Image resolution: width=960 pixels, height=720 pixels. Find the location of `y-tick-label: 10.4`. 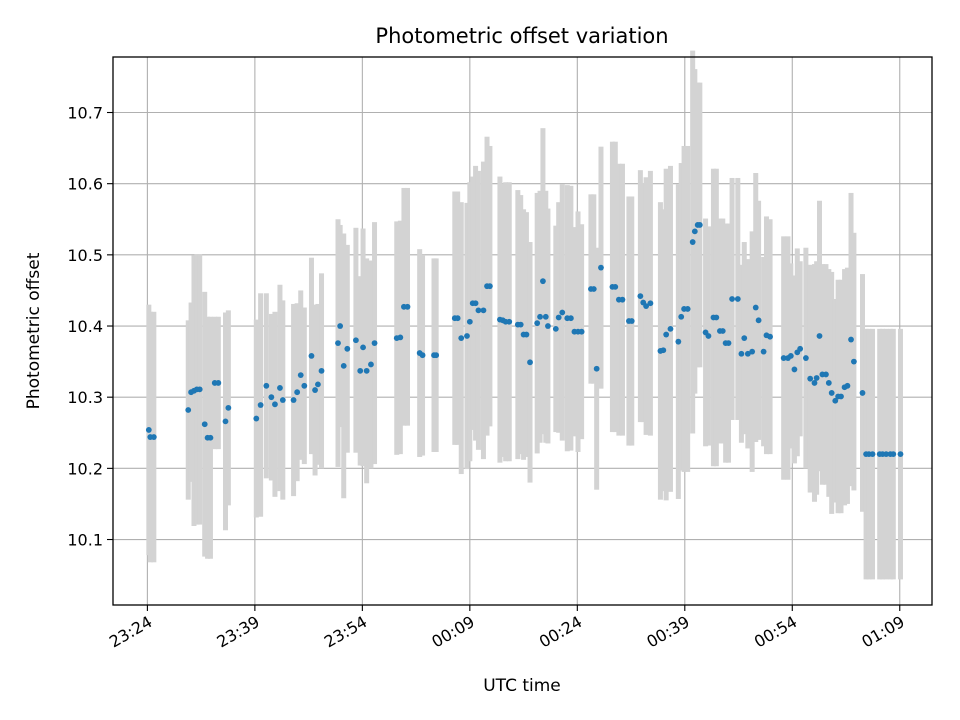

y-tick-label: 10.4 is located at coordinates (85, 326).